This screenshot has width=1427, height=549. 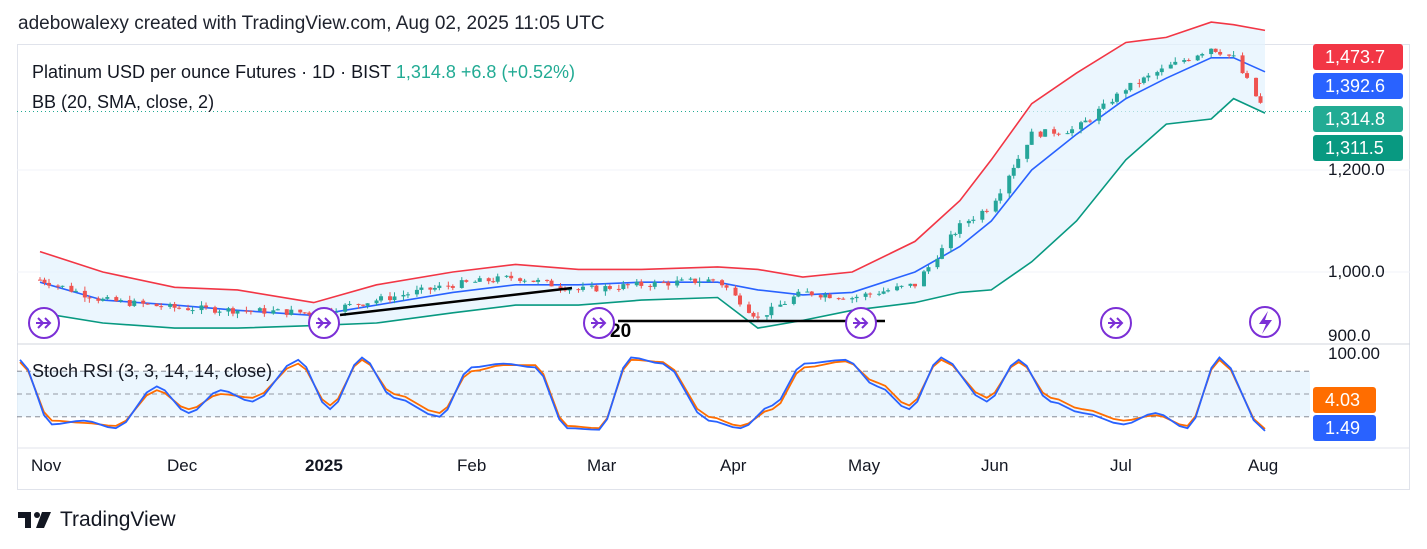 What do you see at coordinates (1121, 465) in the screenshot?
I see `x-tick-jul: Jul` at bounding box center [1121, 465].